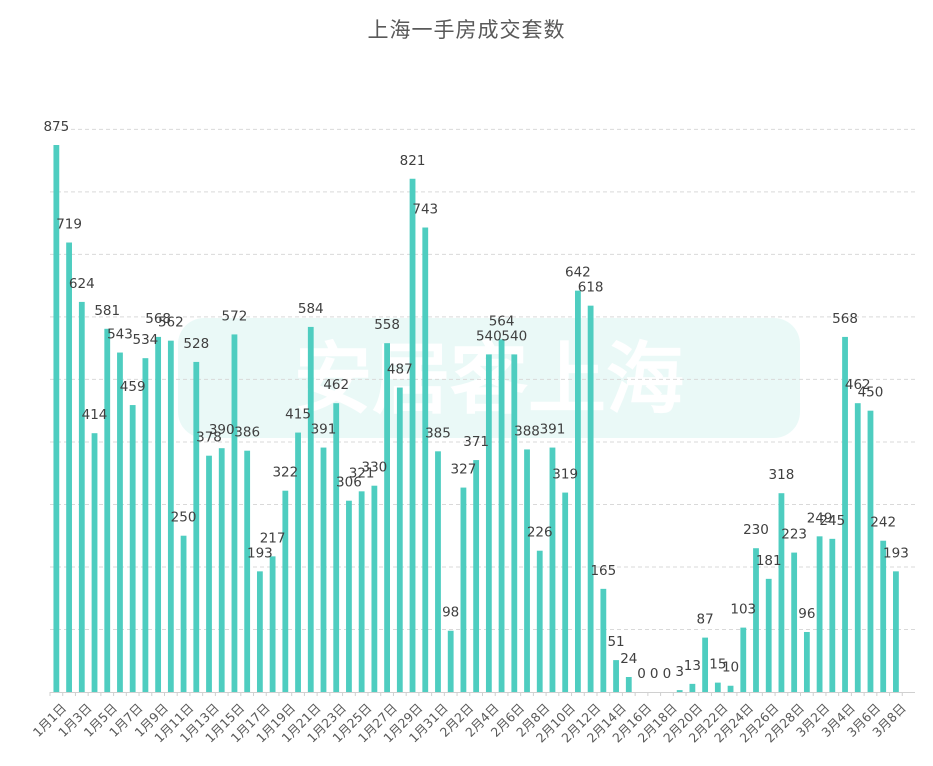 The height and width of the screenshot is (766, 933). What do you see at coordinates (82, 284) in the screenshot?
I see `data-label: 624` at bounding box center [82, 284].